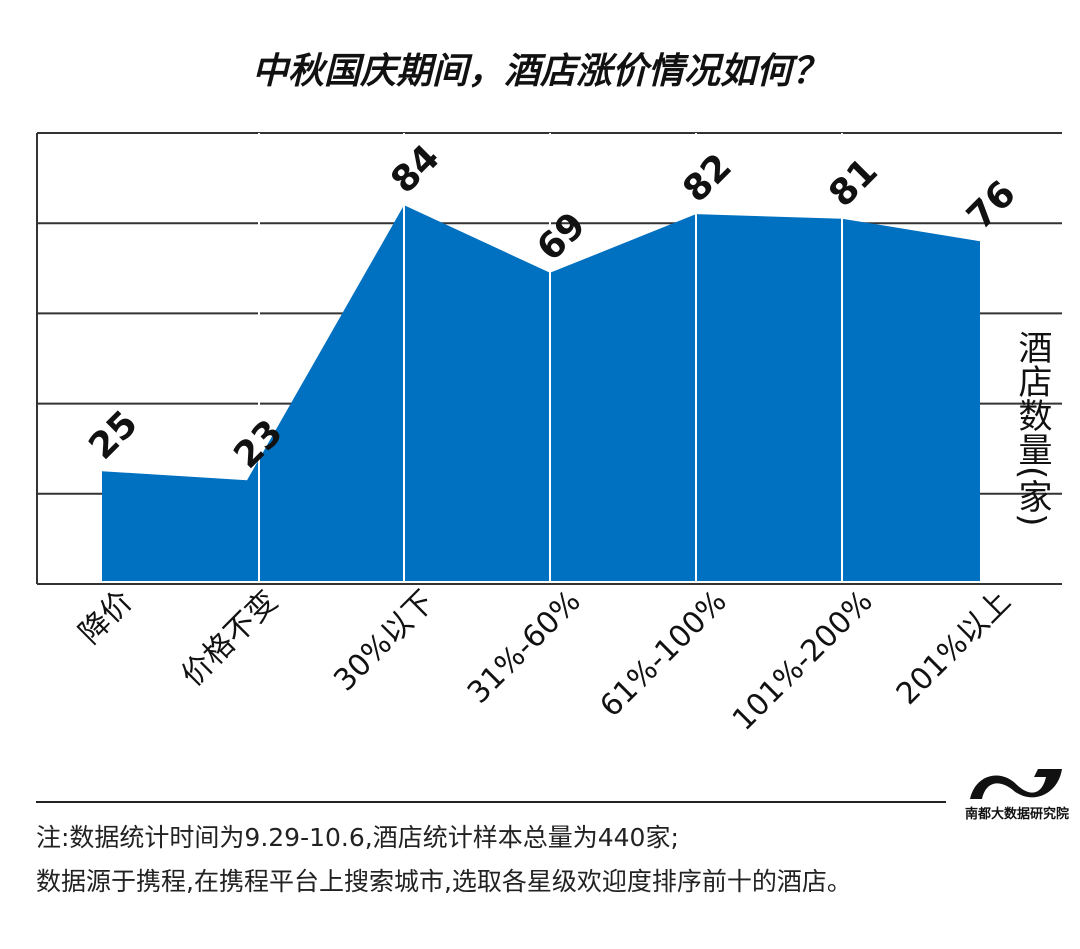 This screenshot has width=1080, height=949. What do you see at coordinates (707, 178) in the screenshot?
I see `data-label: 82` at bounding box center [707, 178].